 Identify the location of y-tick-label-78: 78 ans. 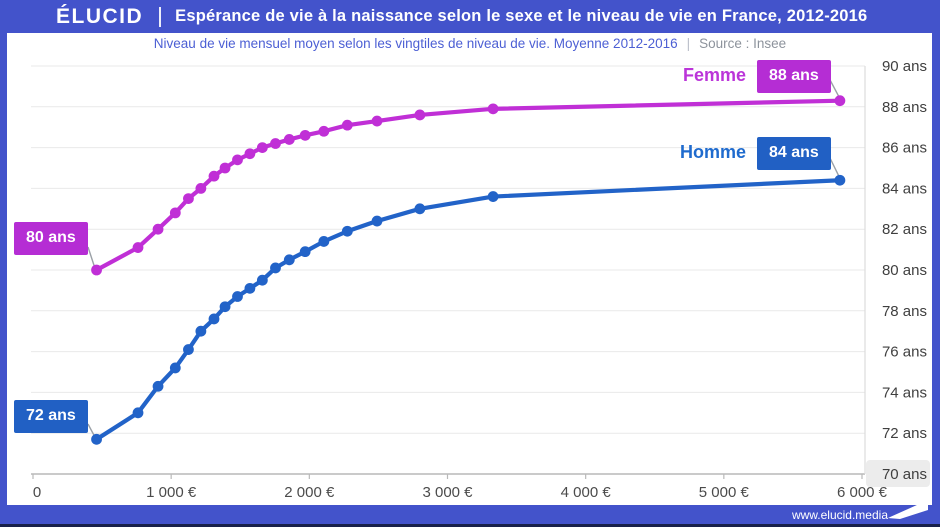
(904, 311).